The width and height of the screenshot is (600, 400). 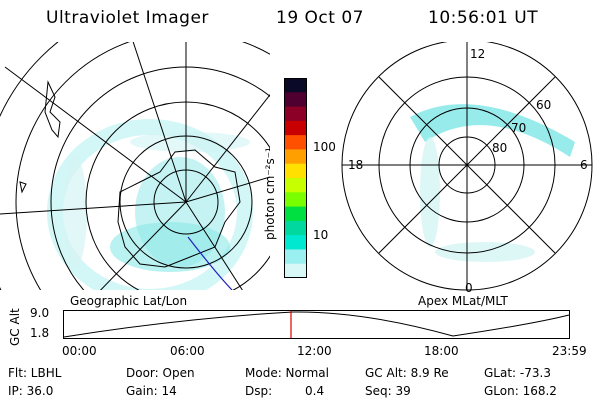 What do you see at coordinates (40, 333) in the screenshot?
I see `altitude-ytick-low: 1.8` at bounding box center [40, 333].